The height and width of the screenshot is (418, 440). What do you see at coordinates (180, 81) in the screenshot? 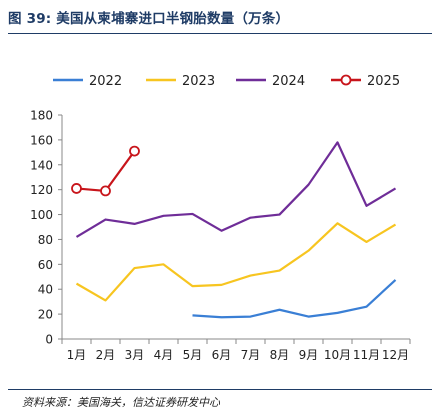
I see `legend-item-2023: 2023` at bounding box center [180, 81].